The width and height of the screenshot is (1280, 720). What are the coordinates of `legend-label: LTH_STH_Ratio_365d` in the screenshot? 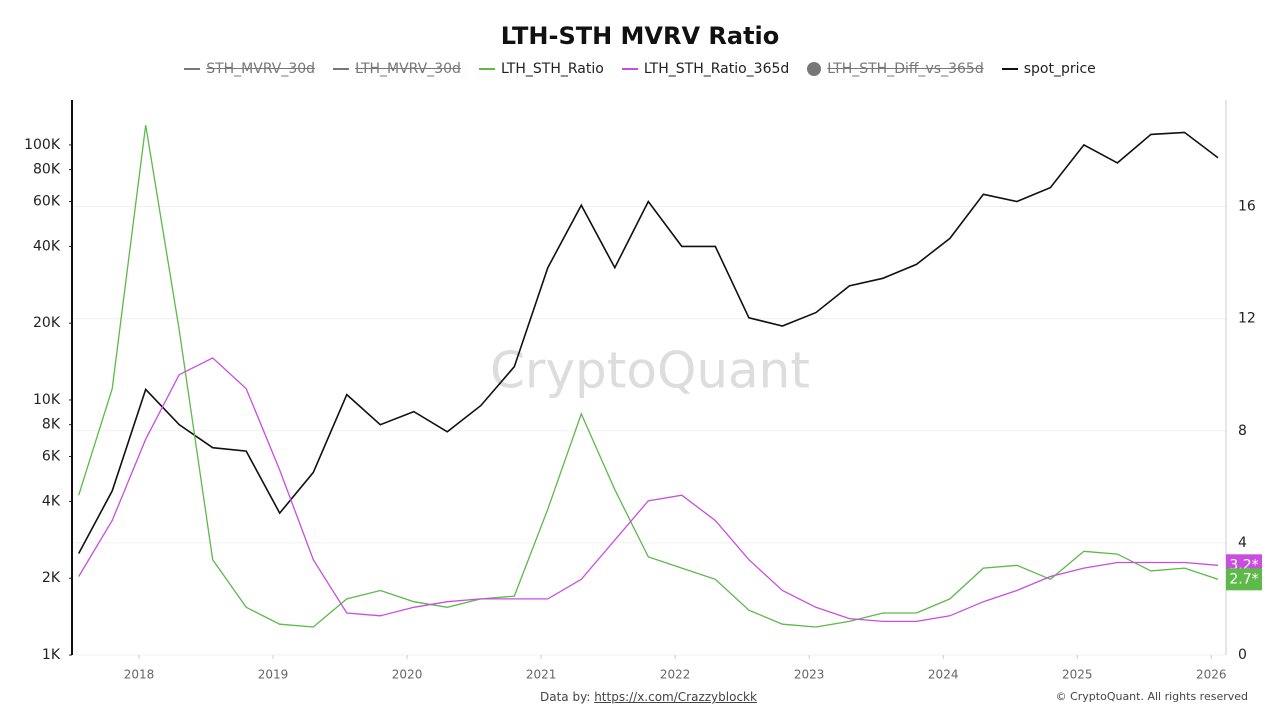 It's located at (716, 69).